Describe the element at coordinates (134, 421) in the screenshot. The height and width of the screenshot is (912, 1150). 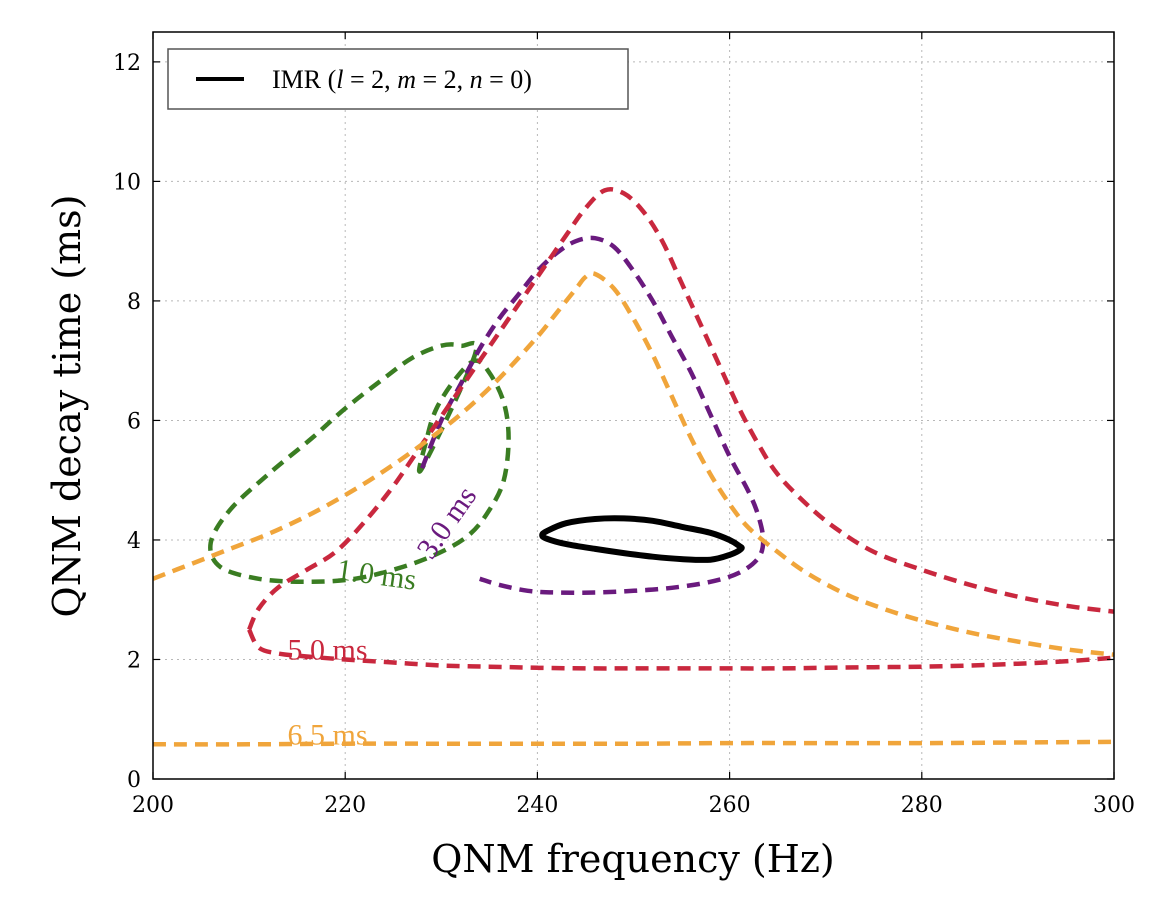
I see `y-tick-label-6: 6` at that location.